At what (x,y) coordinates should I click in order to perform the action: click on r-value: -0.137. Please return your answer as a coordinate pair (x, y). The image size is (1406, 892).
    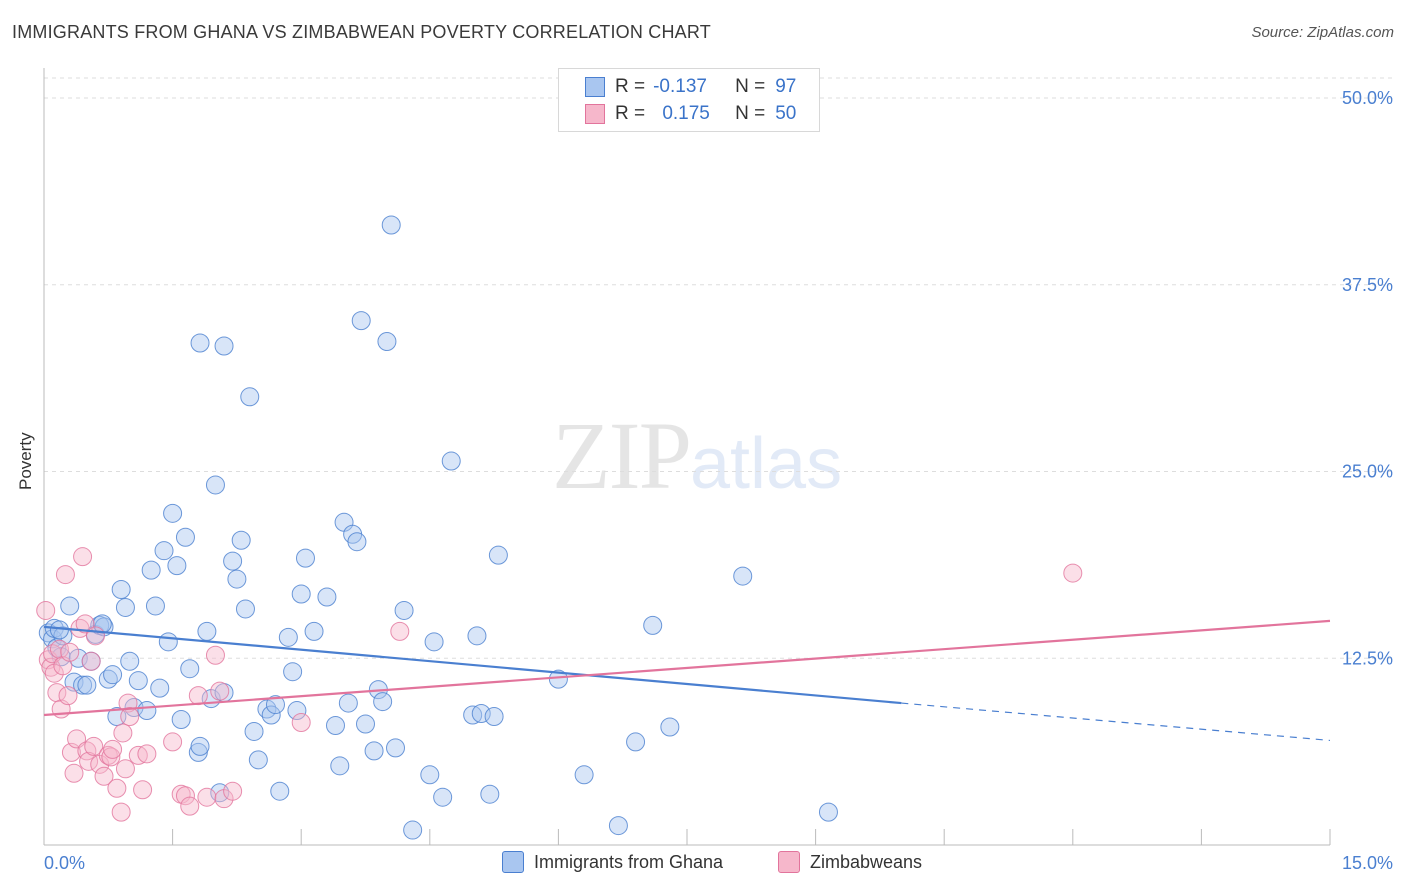
    Looking at the image, I should click on (680, 86).